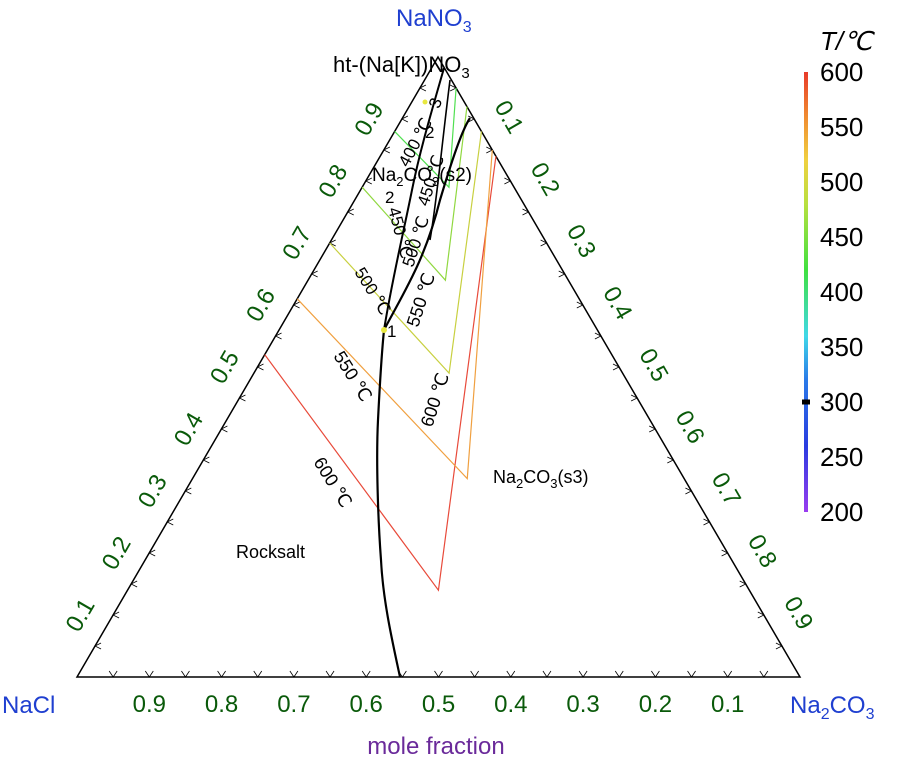  What do you see at coordinates (438, 704) in the screenshot?
I see `tick-label-bottom: 0.5` at bounding box center [438, 704].